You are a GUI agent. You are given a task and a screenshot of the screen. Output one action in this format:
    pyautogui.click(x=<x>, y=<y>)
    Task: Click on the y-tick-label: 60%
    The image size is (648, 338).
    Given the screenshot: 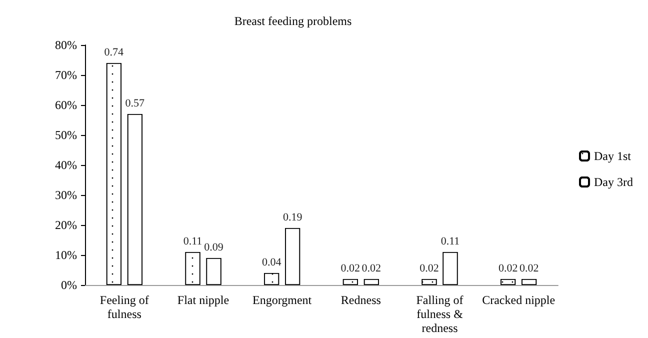 What is the action you would take?
    pyautogui.click(x=66, y=105)
    